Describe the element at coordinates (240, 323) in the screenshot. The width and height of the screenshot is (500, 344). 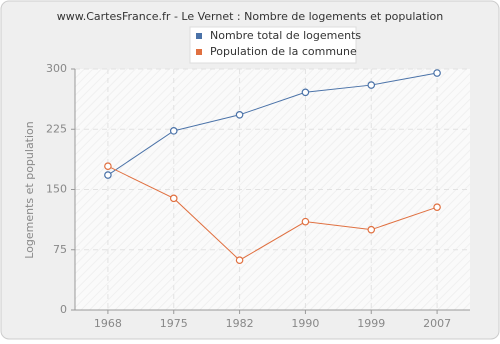
I see `x-tick-label: 1982` at that location.